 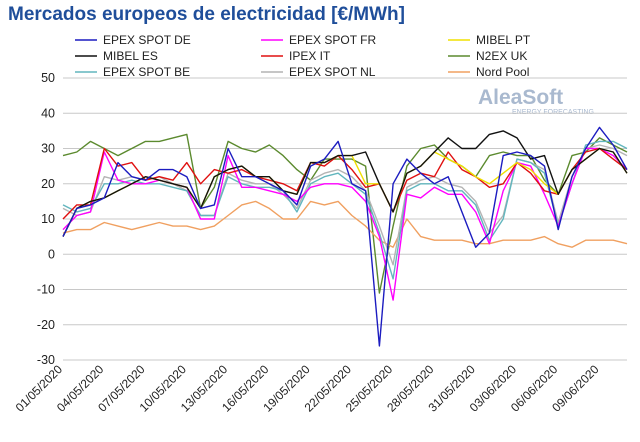 I want to click on legend-label: EPEX SPOT NL, so click(x=332, y=72).